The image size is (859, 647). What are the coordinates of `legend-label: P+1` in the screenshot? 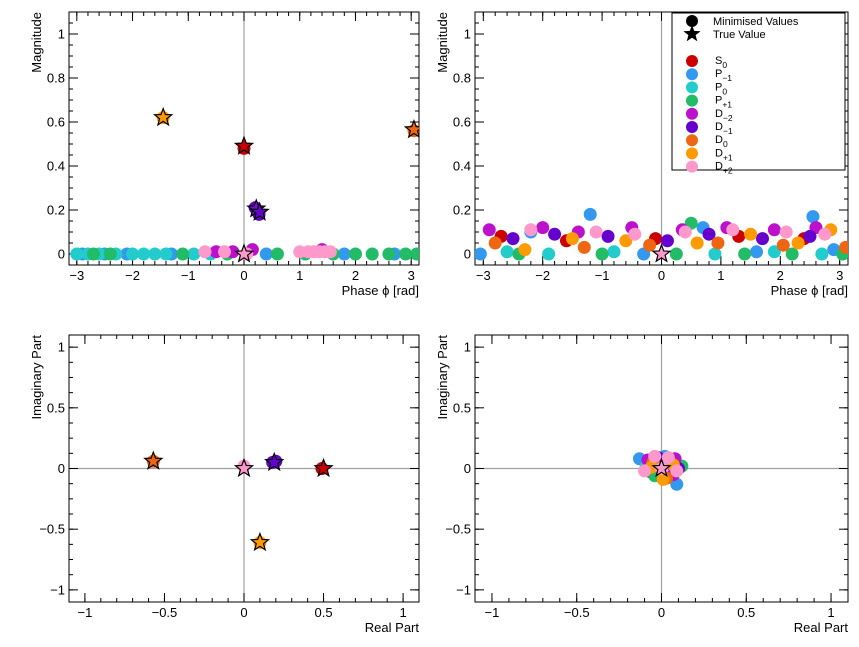 It's located at (723, 102).